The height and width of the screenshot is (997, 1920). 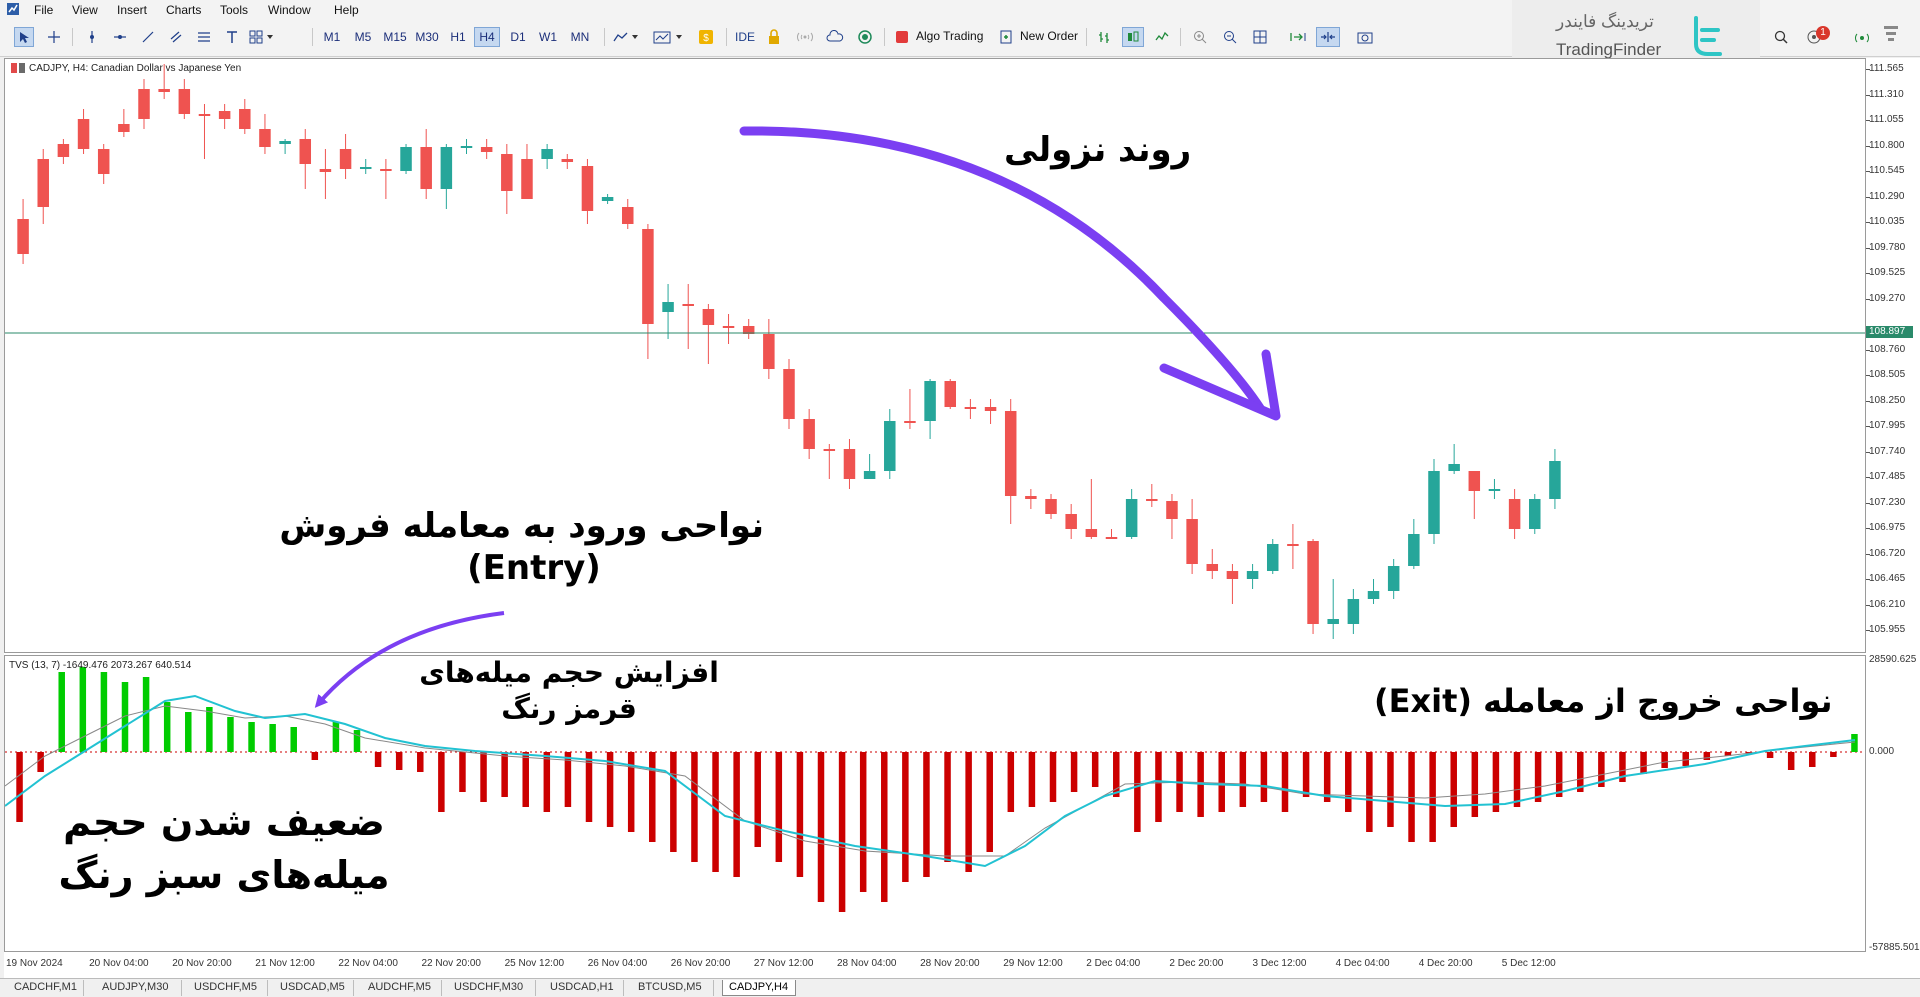 What do you see at coordinates (1823, 33) in the screenshot?
I see `notification-badge: 1` at bounding box center [1823, 33].